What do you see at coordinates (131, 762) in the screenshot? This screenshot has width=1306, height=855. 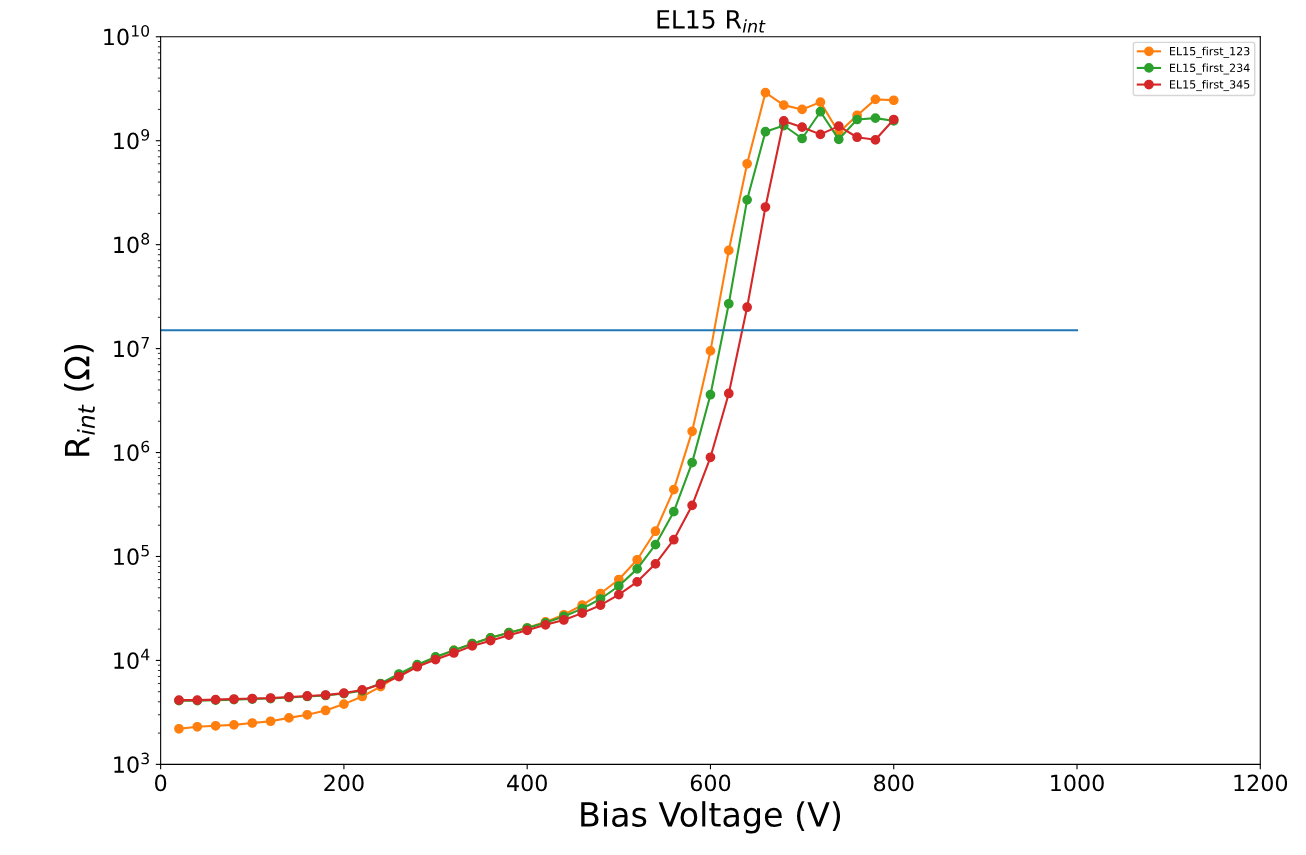 I see `y-tick-label: 10$^{3}$` at bounding box center [131, 762].